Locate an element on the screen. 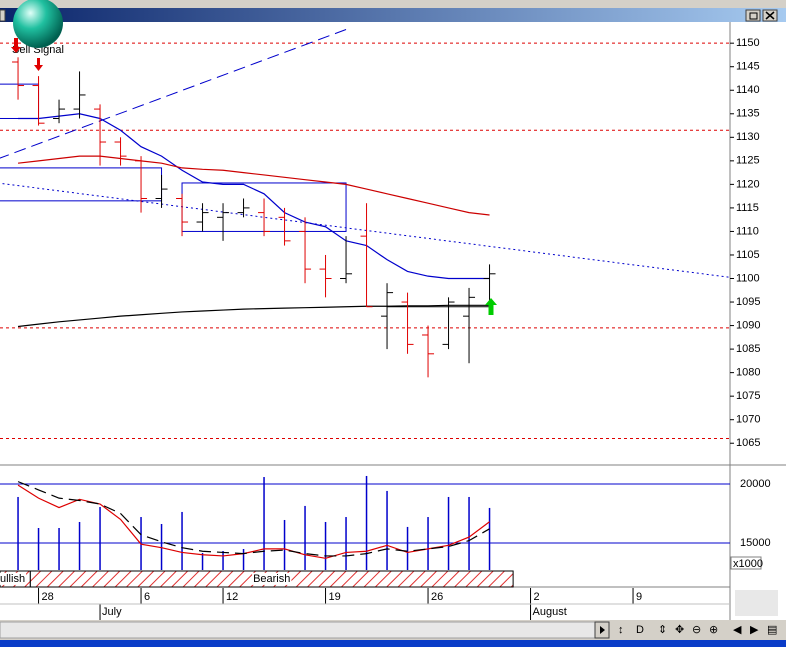 The width and height of the screenshot is (786, 647). maximize-button is located at coordinates (753, 15).